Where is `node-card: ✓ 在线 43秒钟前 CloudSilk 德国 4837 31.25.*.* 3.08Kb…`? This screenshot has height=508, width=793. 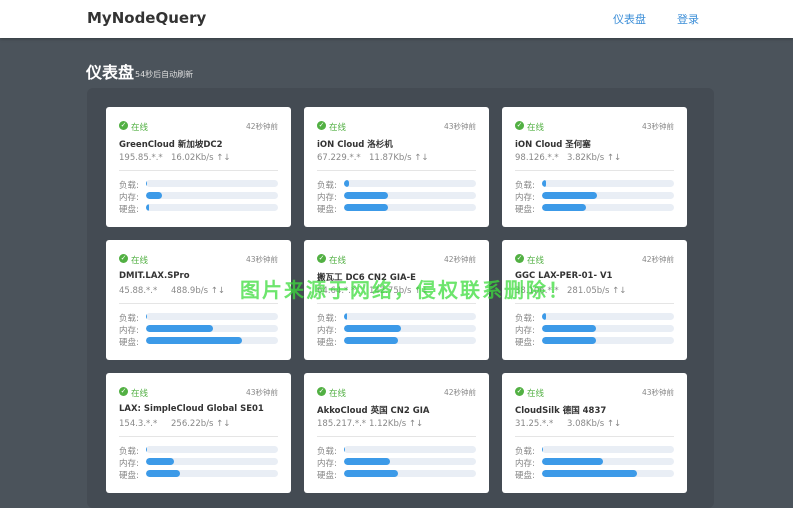
node-card: ✓ 在线 43秒钟前 CloudSilk 德国 4837 31.25.*.* 3.08Kb… is located at coordinates (594, 433).